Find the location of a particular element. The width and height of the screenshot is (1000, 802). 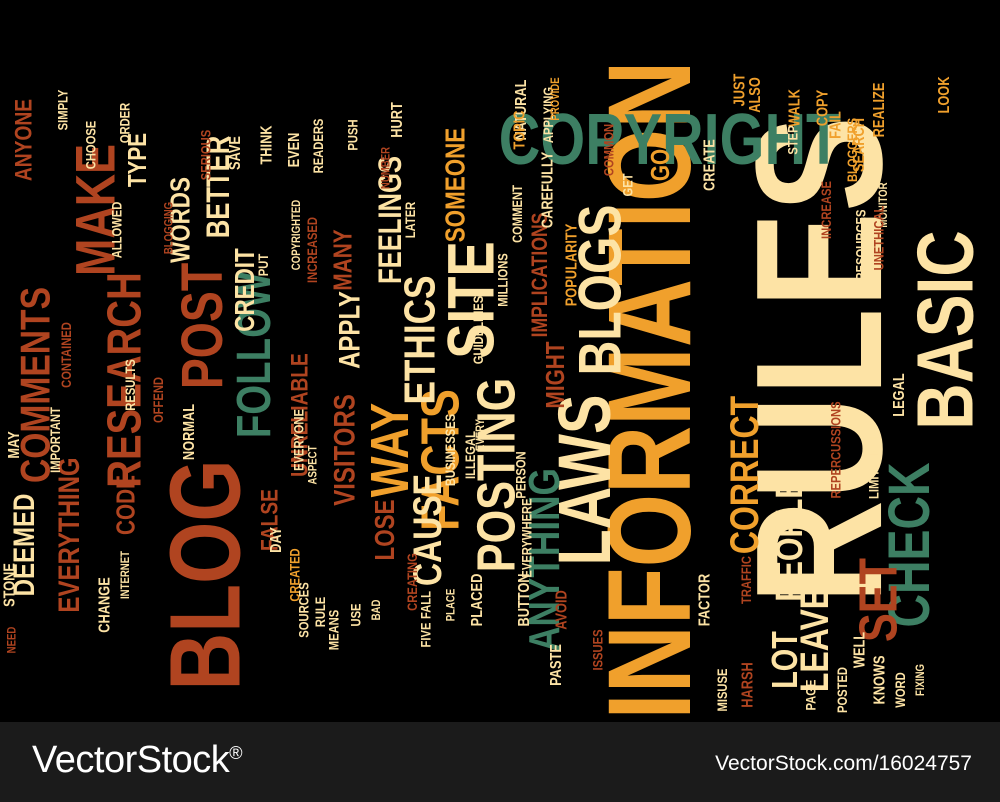

cloud-word-well: WELL is located at coordinates (860, 650).